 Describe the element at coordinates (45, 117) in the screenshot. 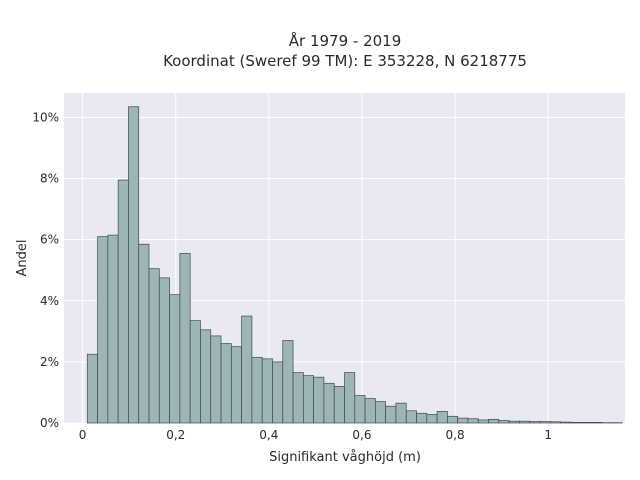

I see `y-tick-label: 10%` at that location.